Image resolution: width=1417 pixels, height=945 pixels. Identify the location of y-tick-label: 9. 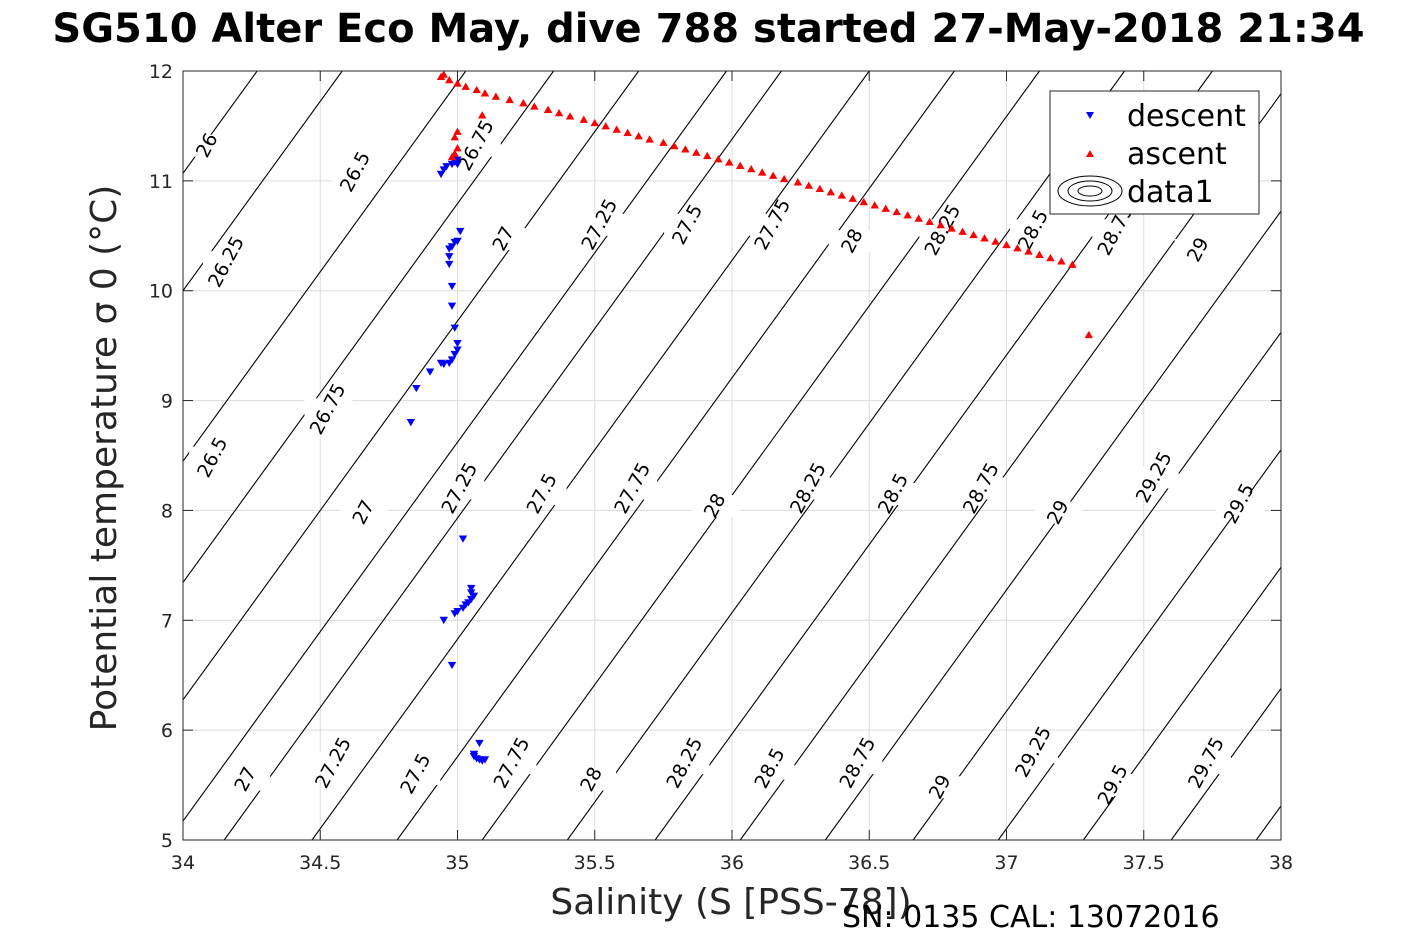
(167, 402).